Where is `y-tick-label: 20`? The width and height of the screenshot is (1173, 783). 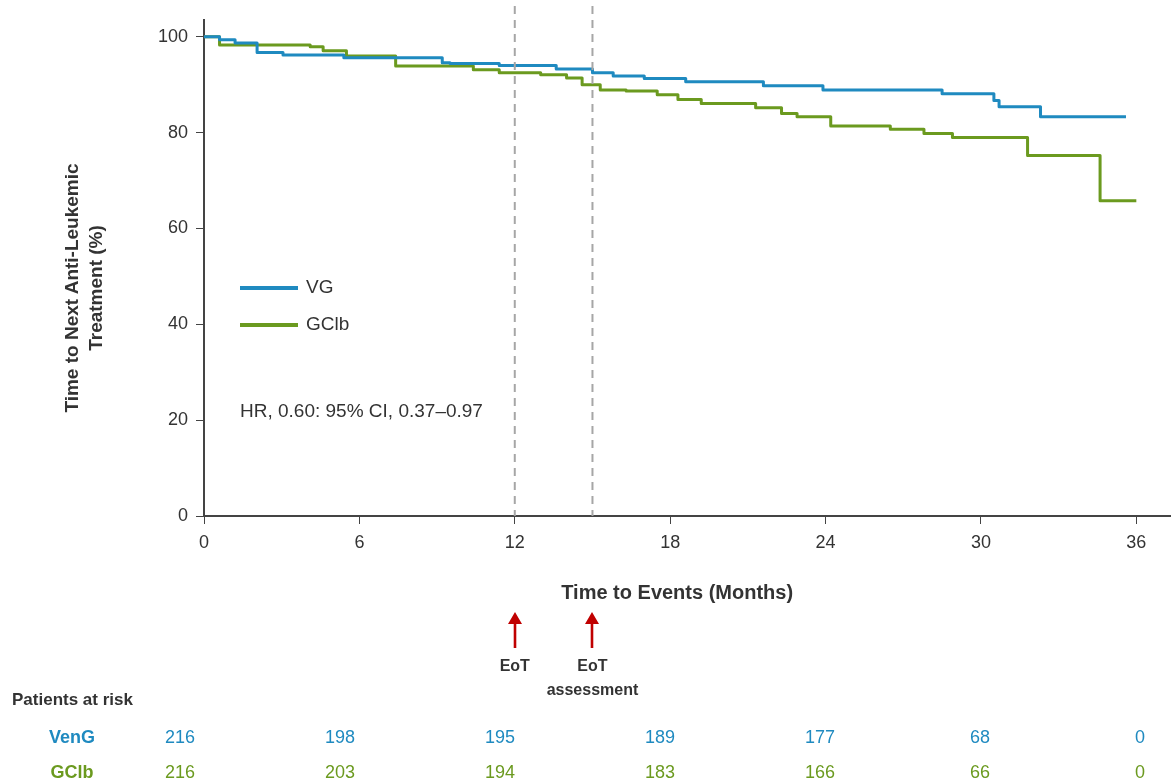 y-tick-label: 20 is located at coordinates (177, 419).